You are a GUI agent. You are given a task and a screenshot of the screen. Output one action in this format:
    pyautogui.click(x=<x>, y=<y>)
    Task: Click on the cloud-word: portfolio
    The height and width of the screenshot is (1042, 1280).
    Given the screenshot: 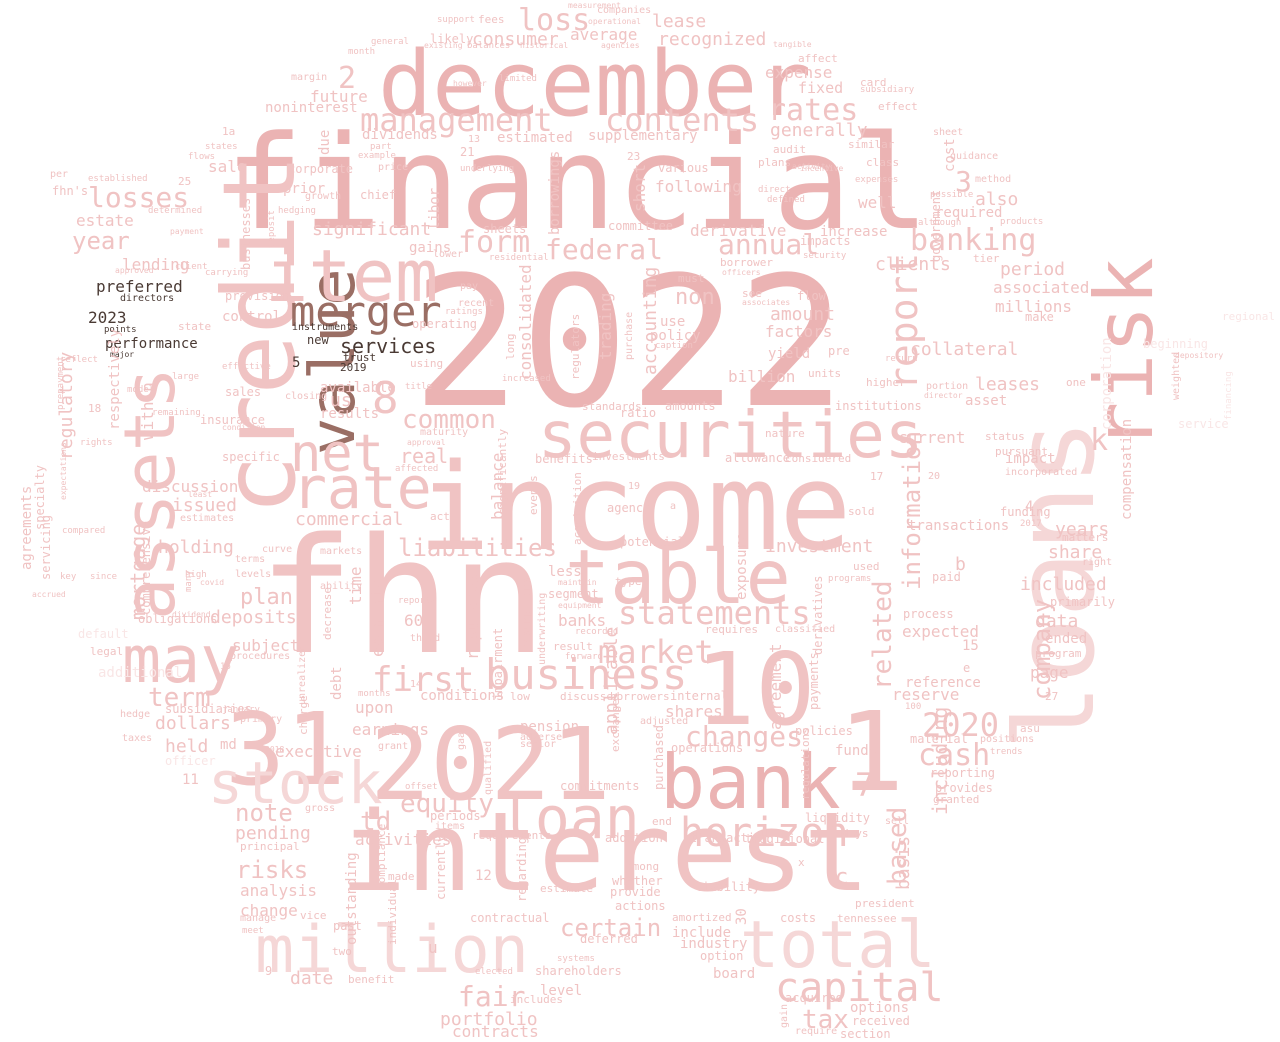 What is the action you would take?
    pyautogui.click(x=489, y=1019)
    